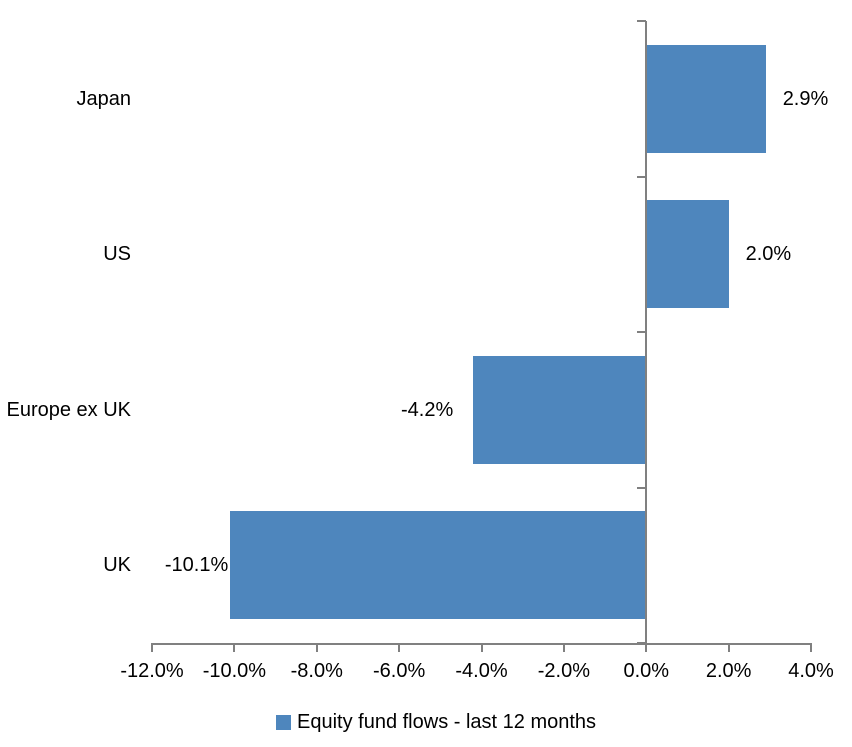 This screenshot has height=747, width=852. I want to click on category-label-us: US, so click(117, 254).